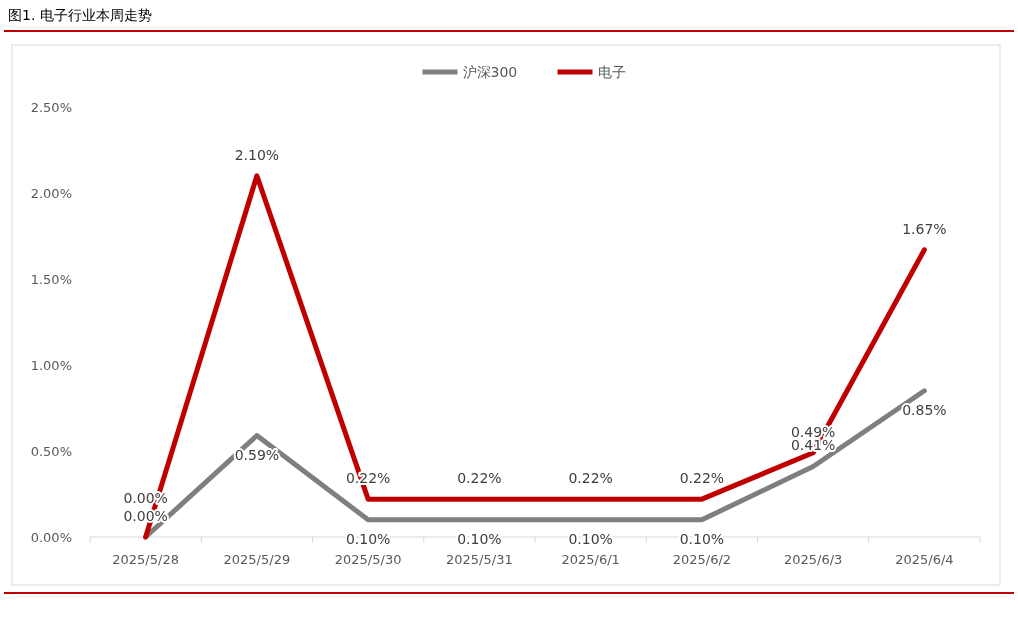 The image size is (1018, 625). I want to click on y-tick-label: 0.50%, so click(51, 451).